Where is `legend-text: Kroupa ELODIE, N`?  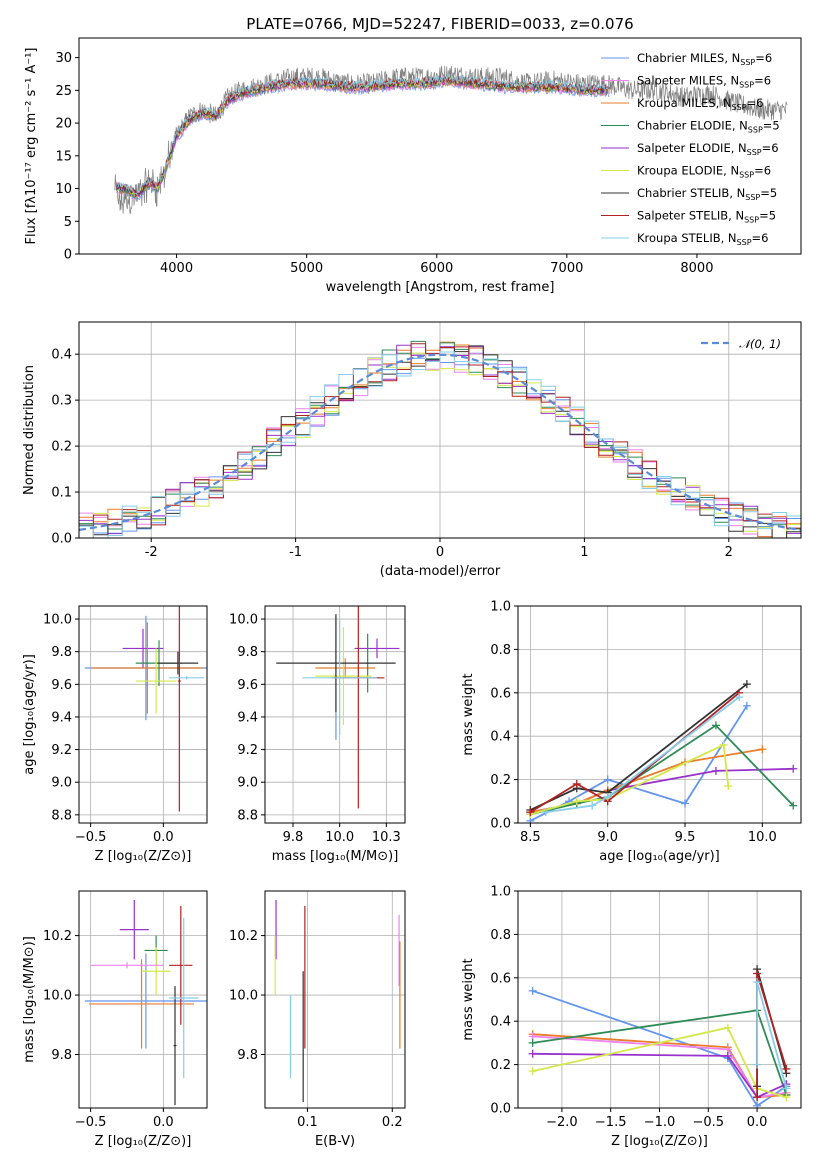 legend-text: Kroupa ELODIE, N is located at coordinates (688, 171).